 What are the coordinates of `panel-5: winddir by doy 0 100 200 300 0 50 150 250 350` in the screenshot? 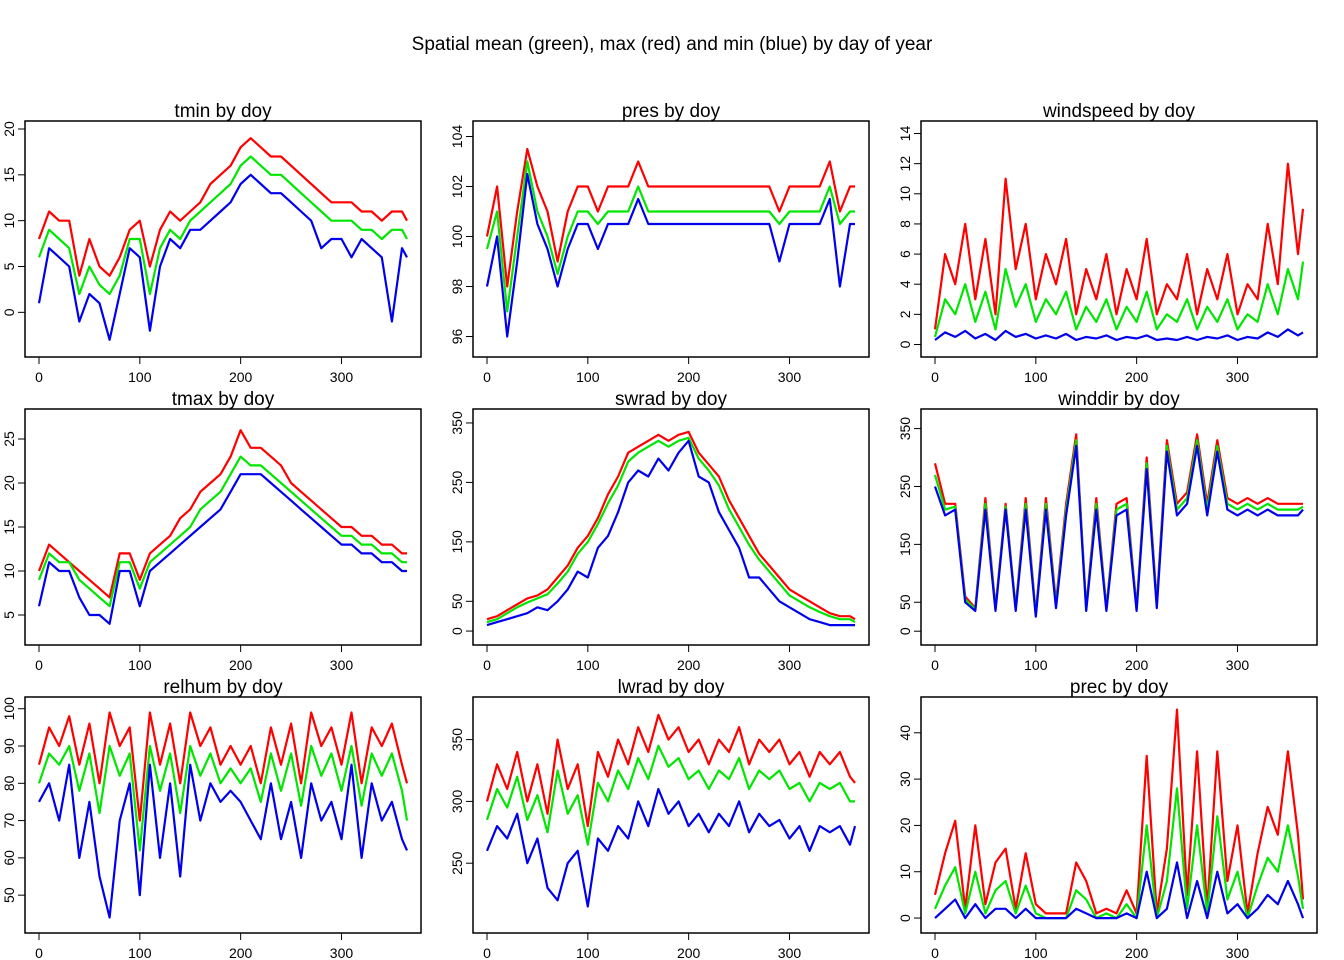 It's located at (1107, 531).